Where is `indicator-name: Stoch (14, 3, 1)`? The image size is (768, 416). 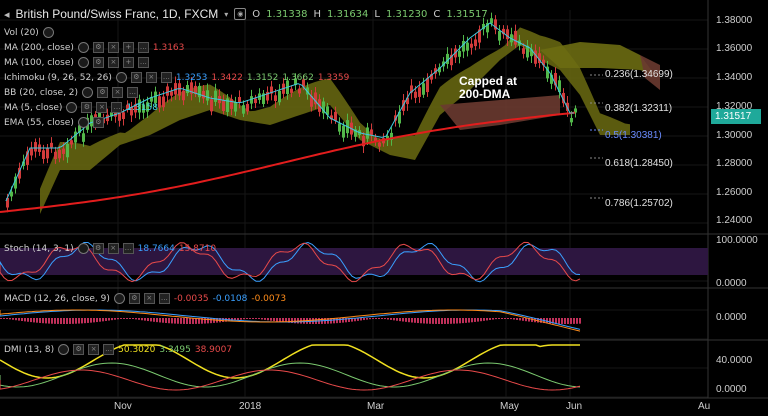 indicator-name: Stoch (14, 3, 1) is located at coordinates (39, 248).